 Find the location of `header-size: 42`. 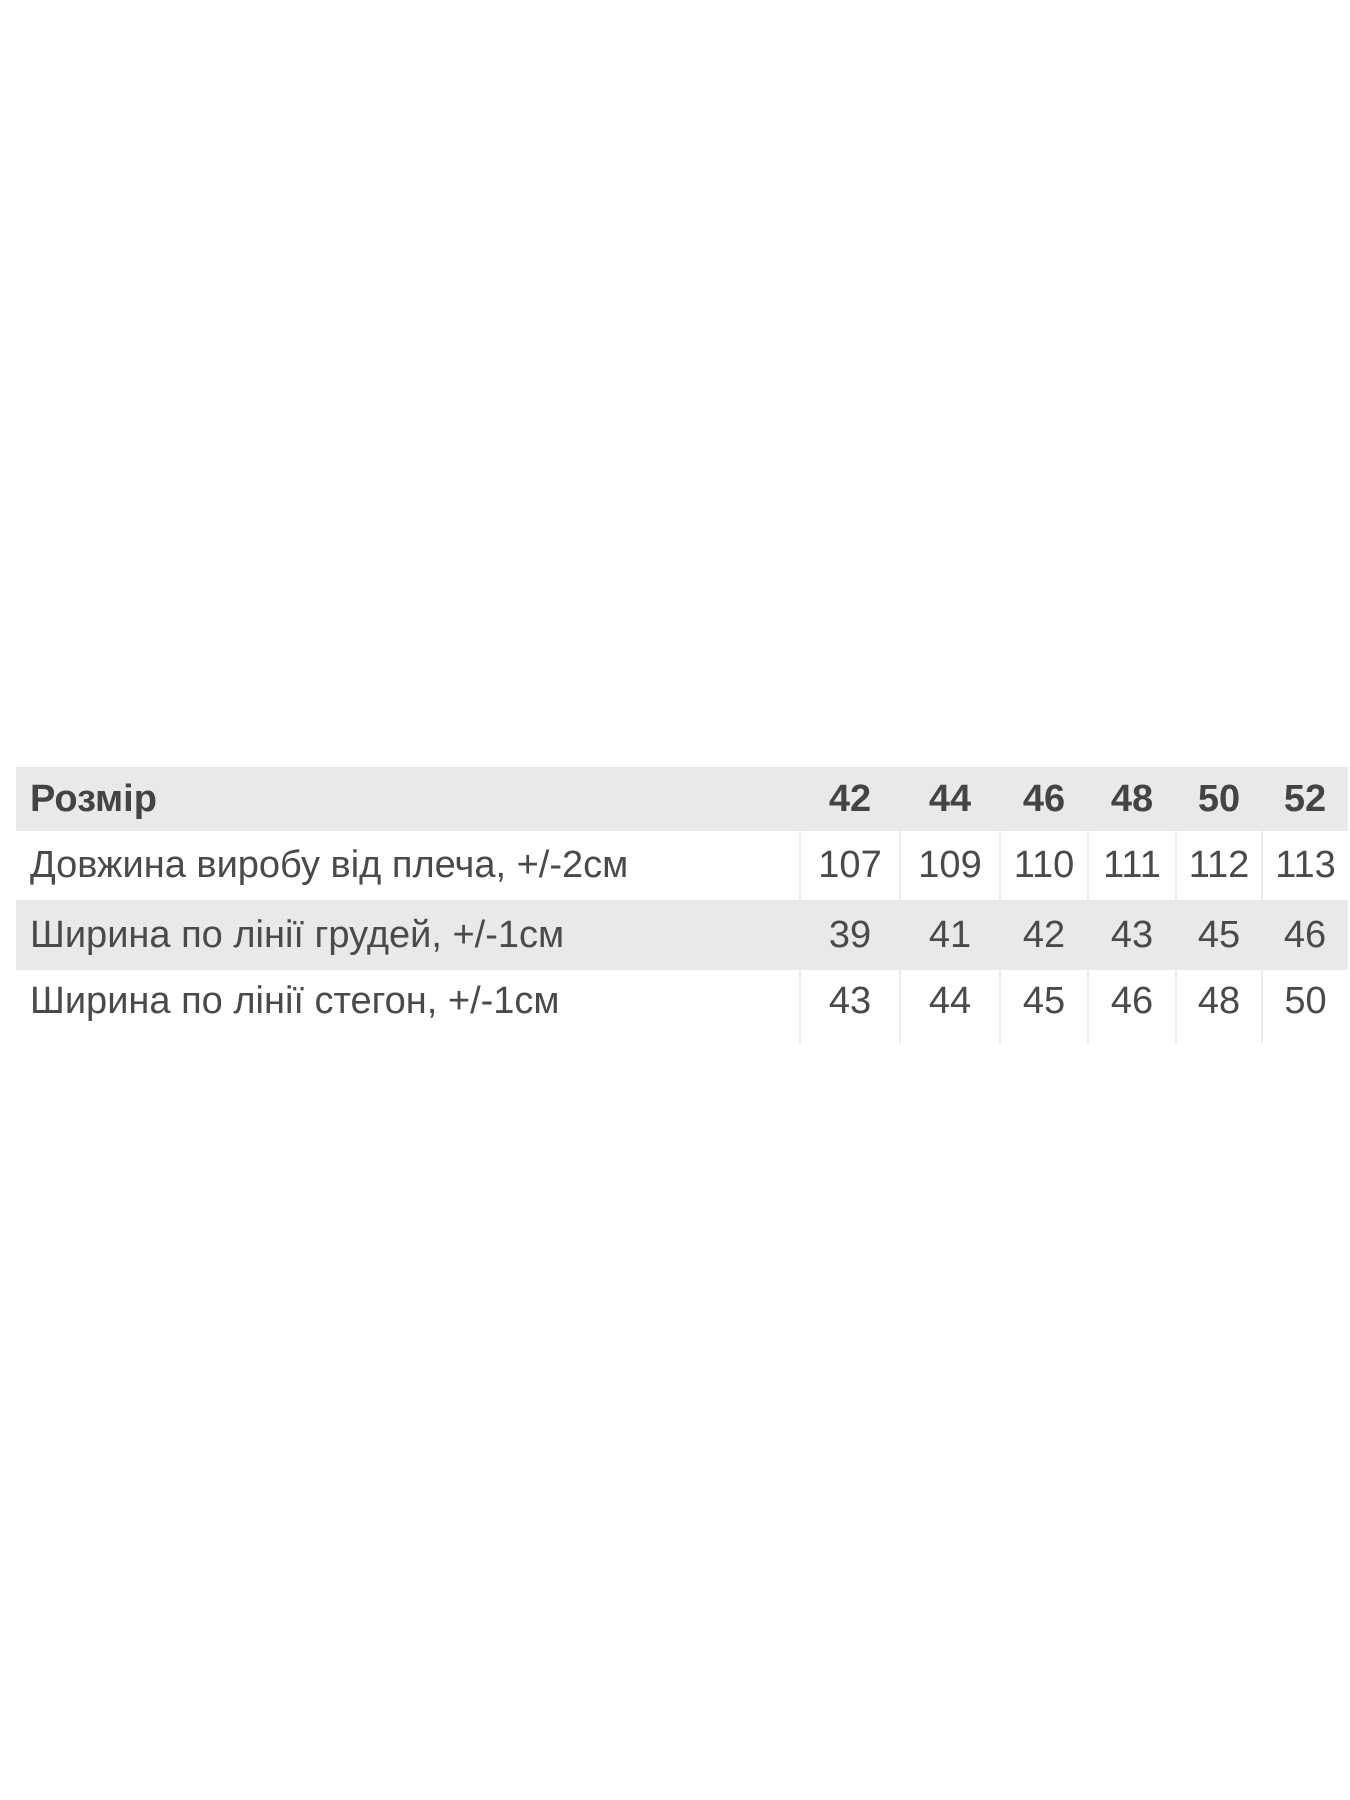

header-size: 42 is located at coordinates (850, 799).